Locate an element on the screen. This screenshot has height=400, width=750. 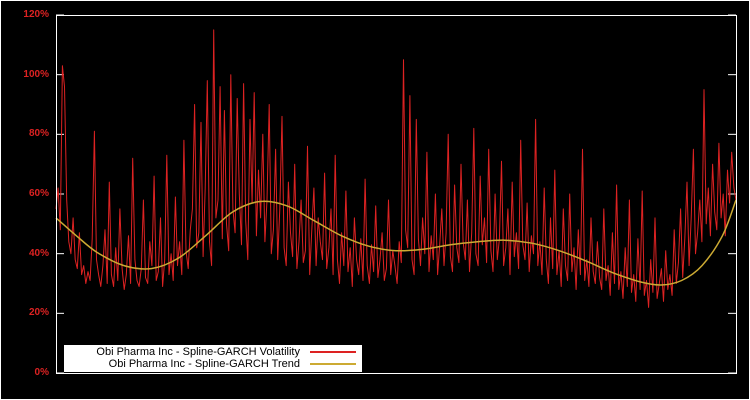
y-axis-tick-label-80: 80% is located at coordinates (38, 133).